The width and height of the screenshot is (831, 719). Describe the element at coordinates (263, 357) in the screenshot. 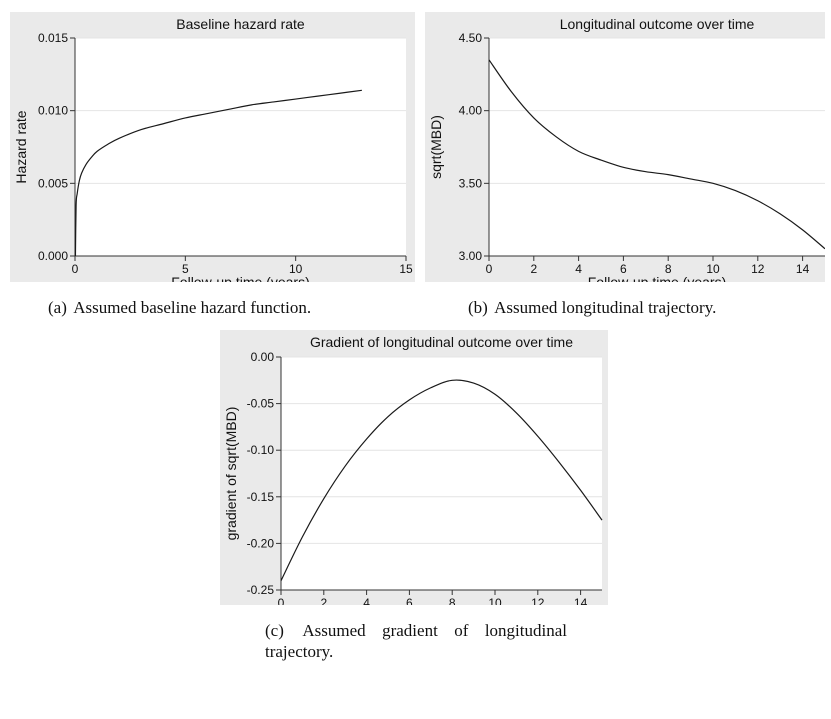

I see `y-tick-label: 0.00` at that location.